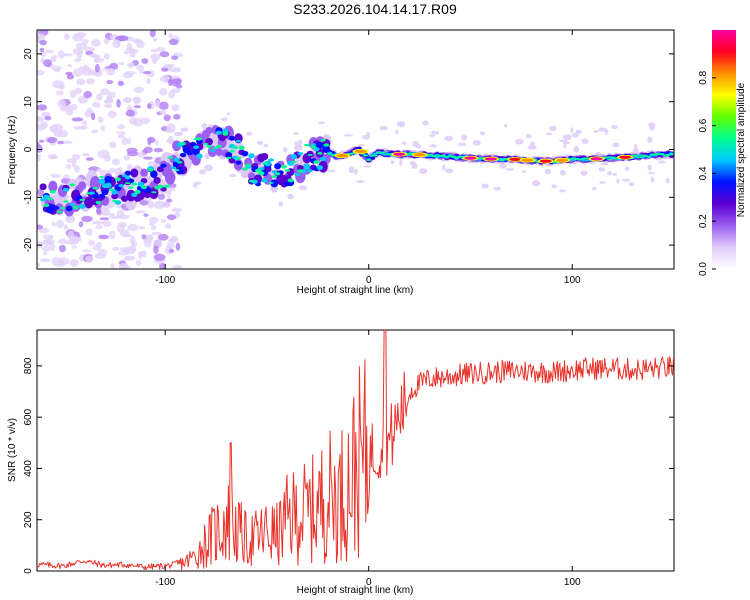  What do you see at coordinates (165, 280) in the screenshot?
I see `x-tick-label: -100` at bounding box center [165, 280].